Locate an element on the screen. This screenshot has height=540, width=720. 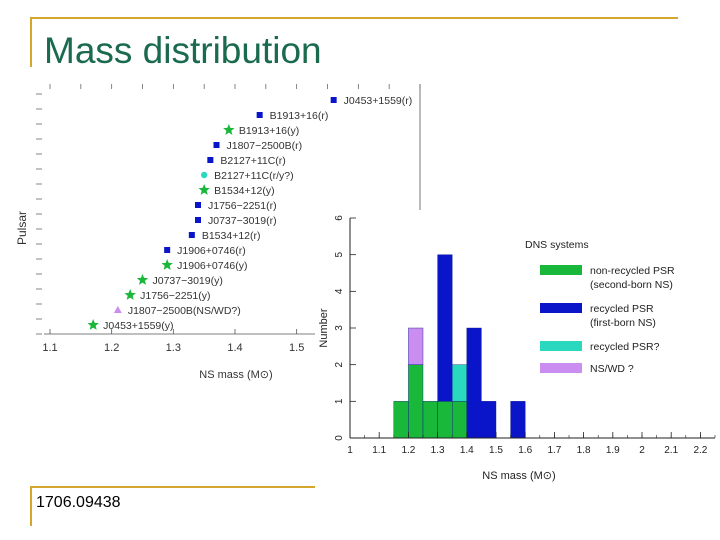
pulsar-label: B1534+12(y) is located at coordinates (244, 191).